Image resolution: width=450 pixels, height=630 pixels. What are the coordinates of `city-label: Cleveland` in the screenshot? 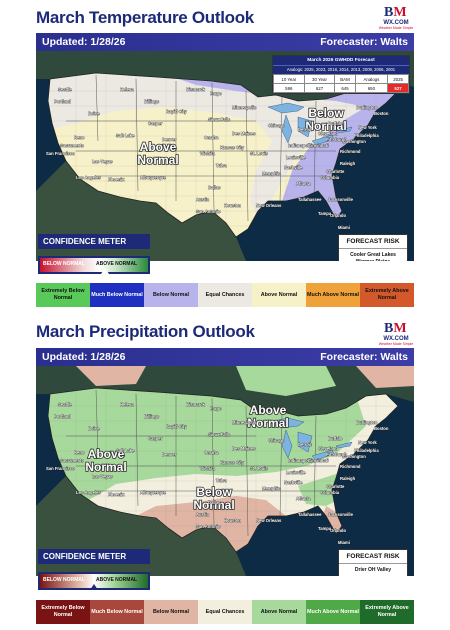 It's located at (328, 448).